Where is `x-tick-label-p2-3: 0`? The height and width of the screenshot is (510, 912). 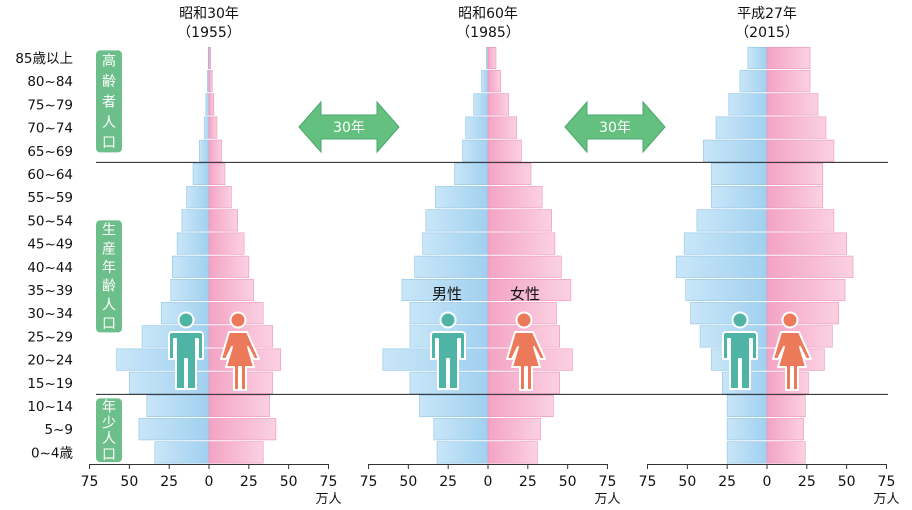
x-tick-label-p2-3: 0 is located at coordinates (767, 482).